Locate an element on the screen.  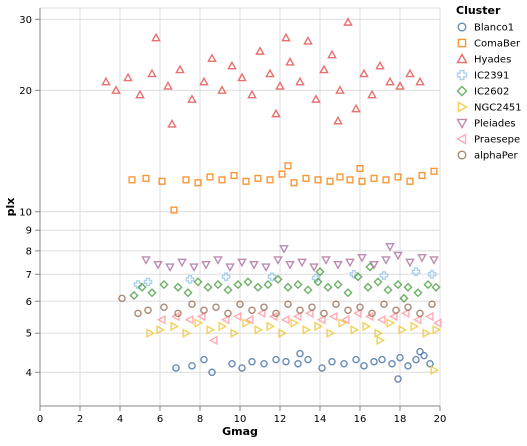
y-tick-label-3: 7 is located at coordinates (29, 275).